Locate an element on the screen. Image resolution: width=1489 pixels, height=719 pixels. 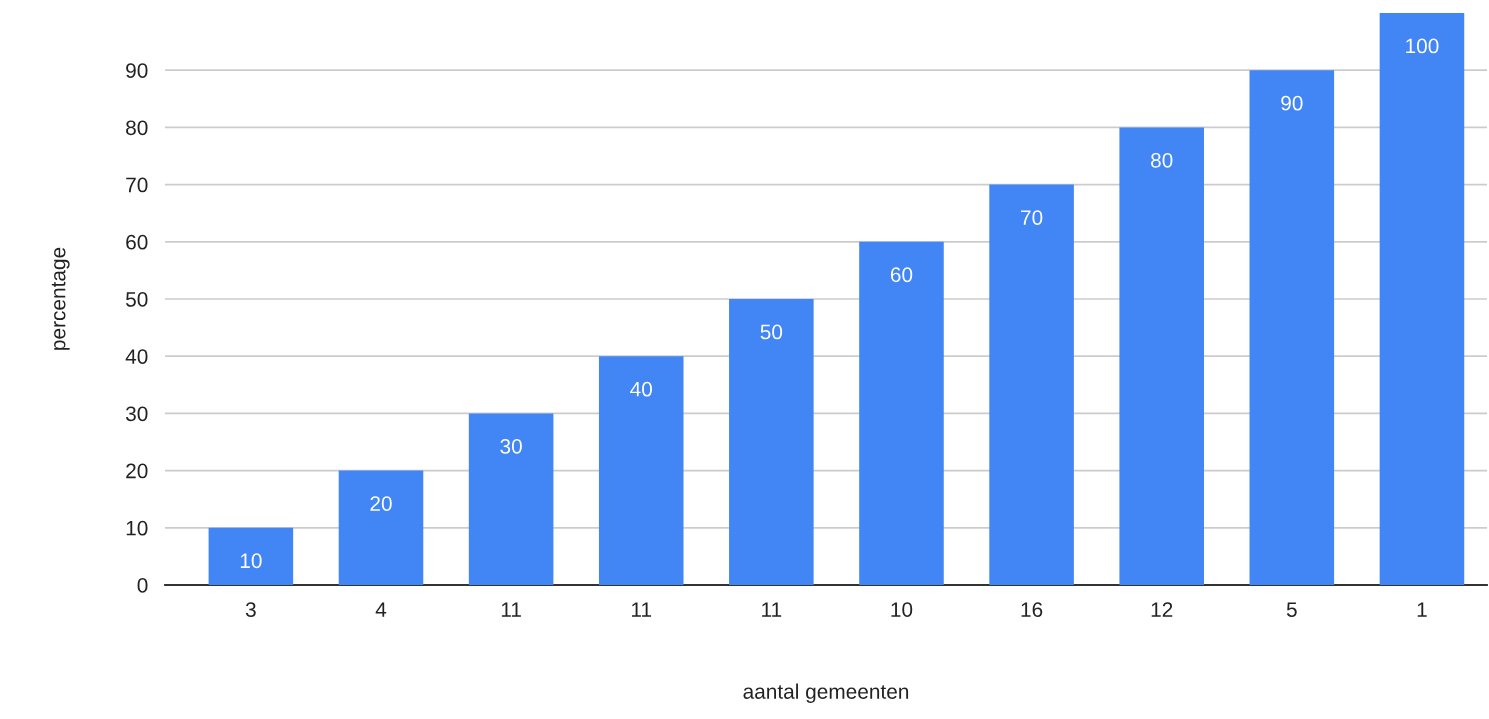
x-tick-label: 16 is located at coordinates (1032, 609).